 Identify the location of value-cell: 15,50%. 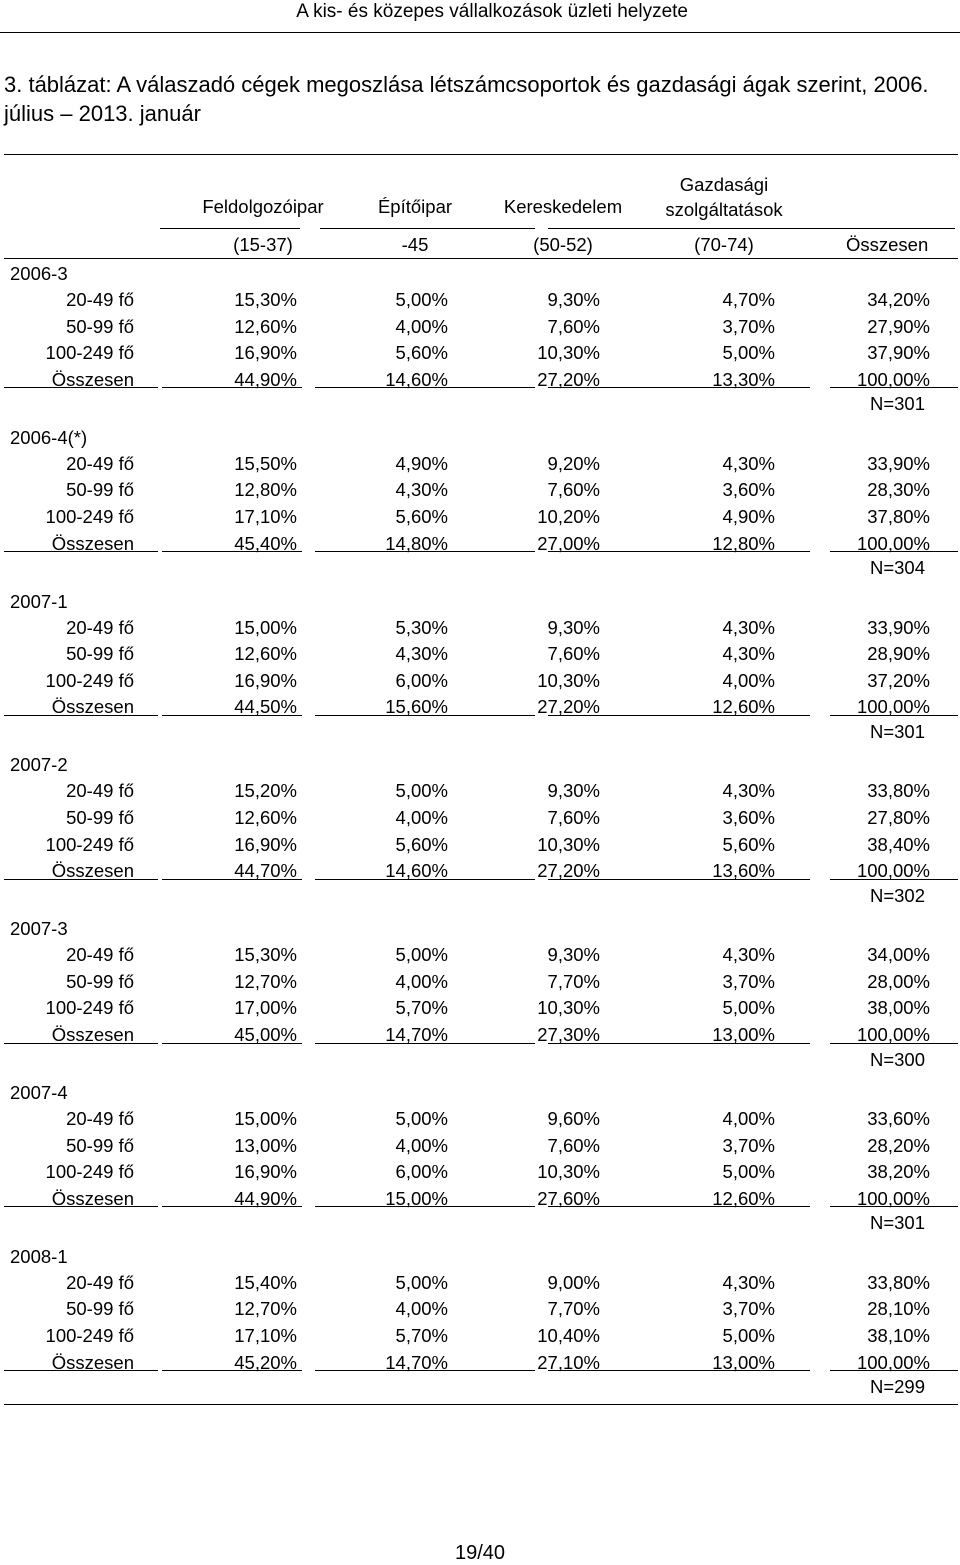
(265, 463).